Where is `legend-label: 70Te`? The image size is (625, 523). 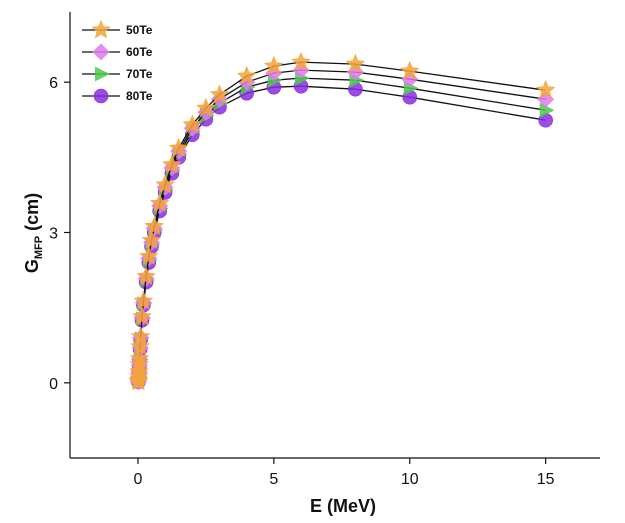
legend-label: 70Te is located at coordinates (139, 74).